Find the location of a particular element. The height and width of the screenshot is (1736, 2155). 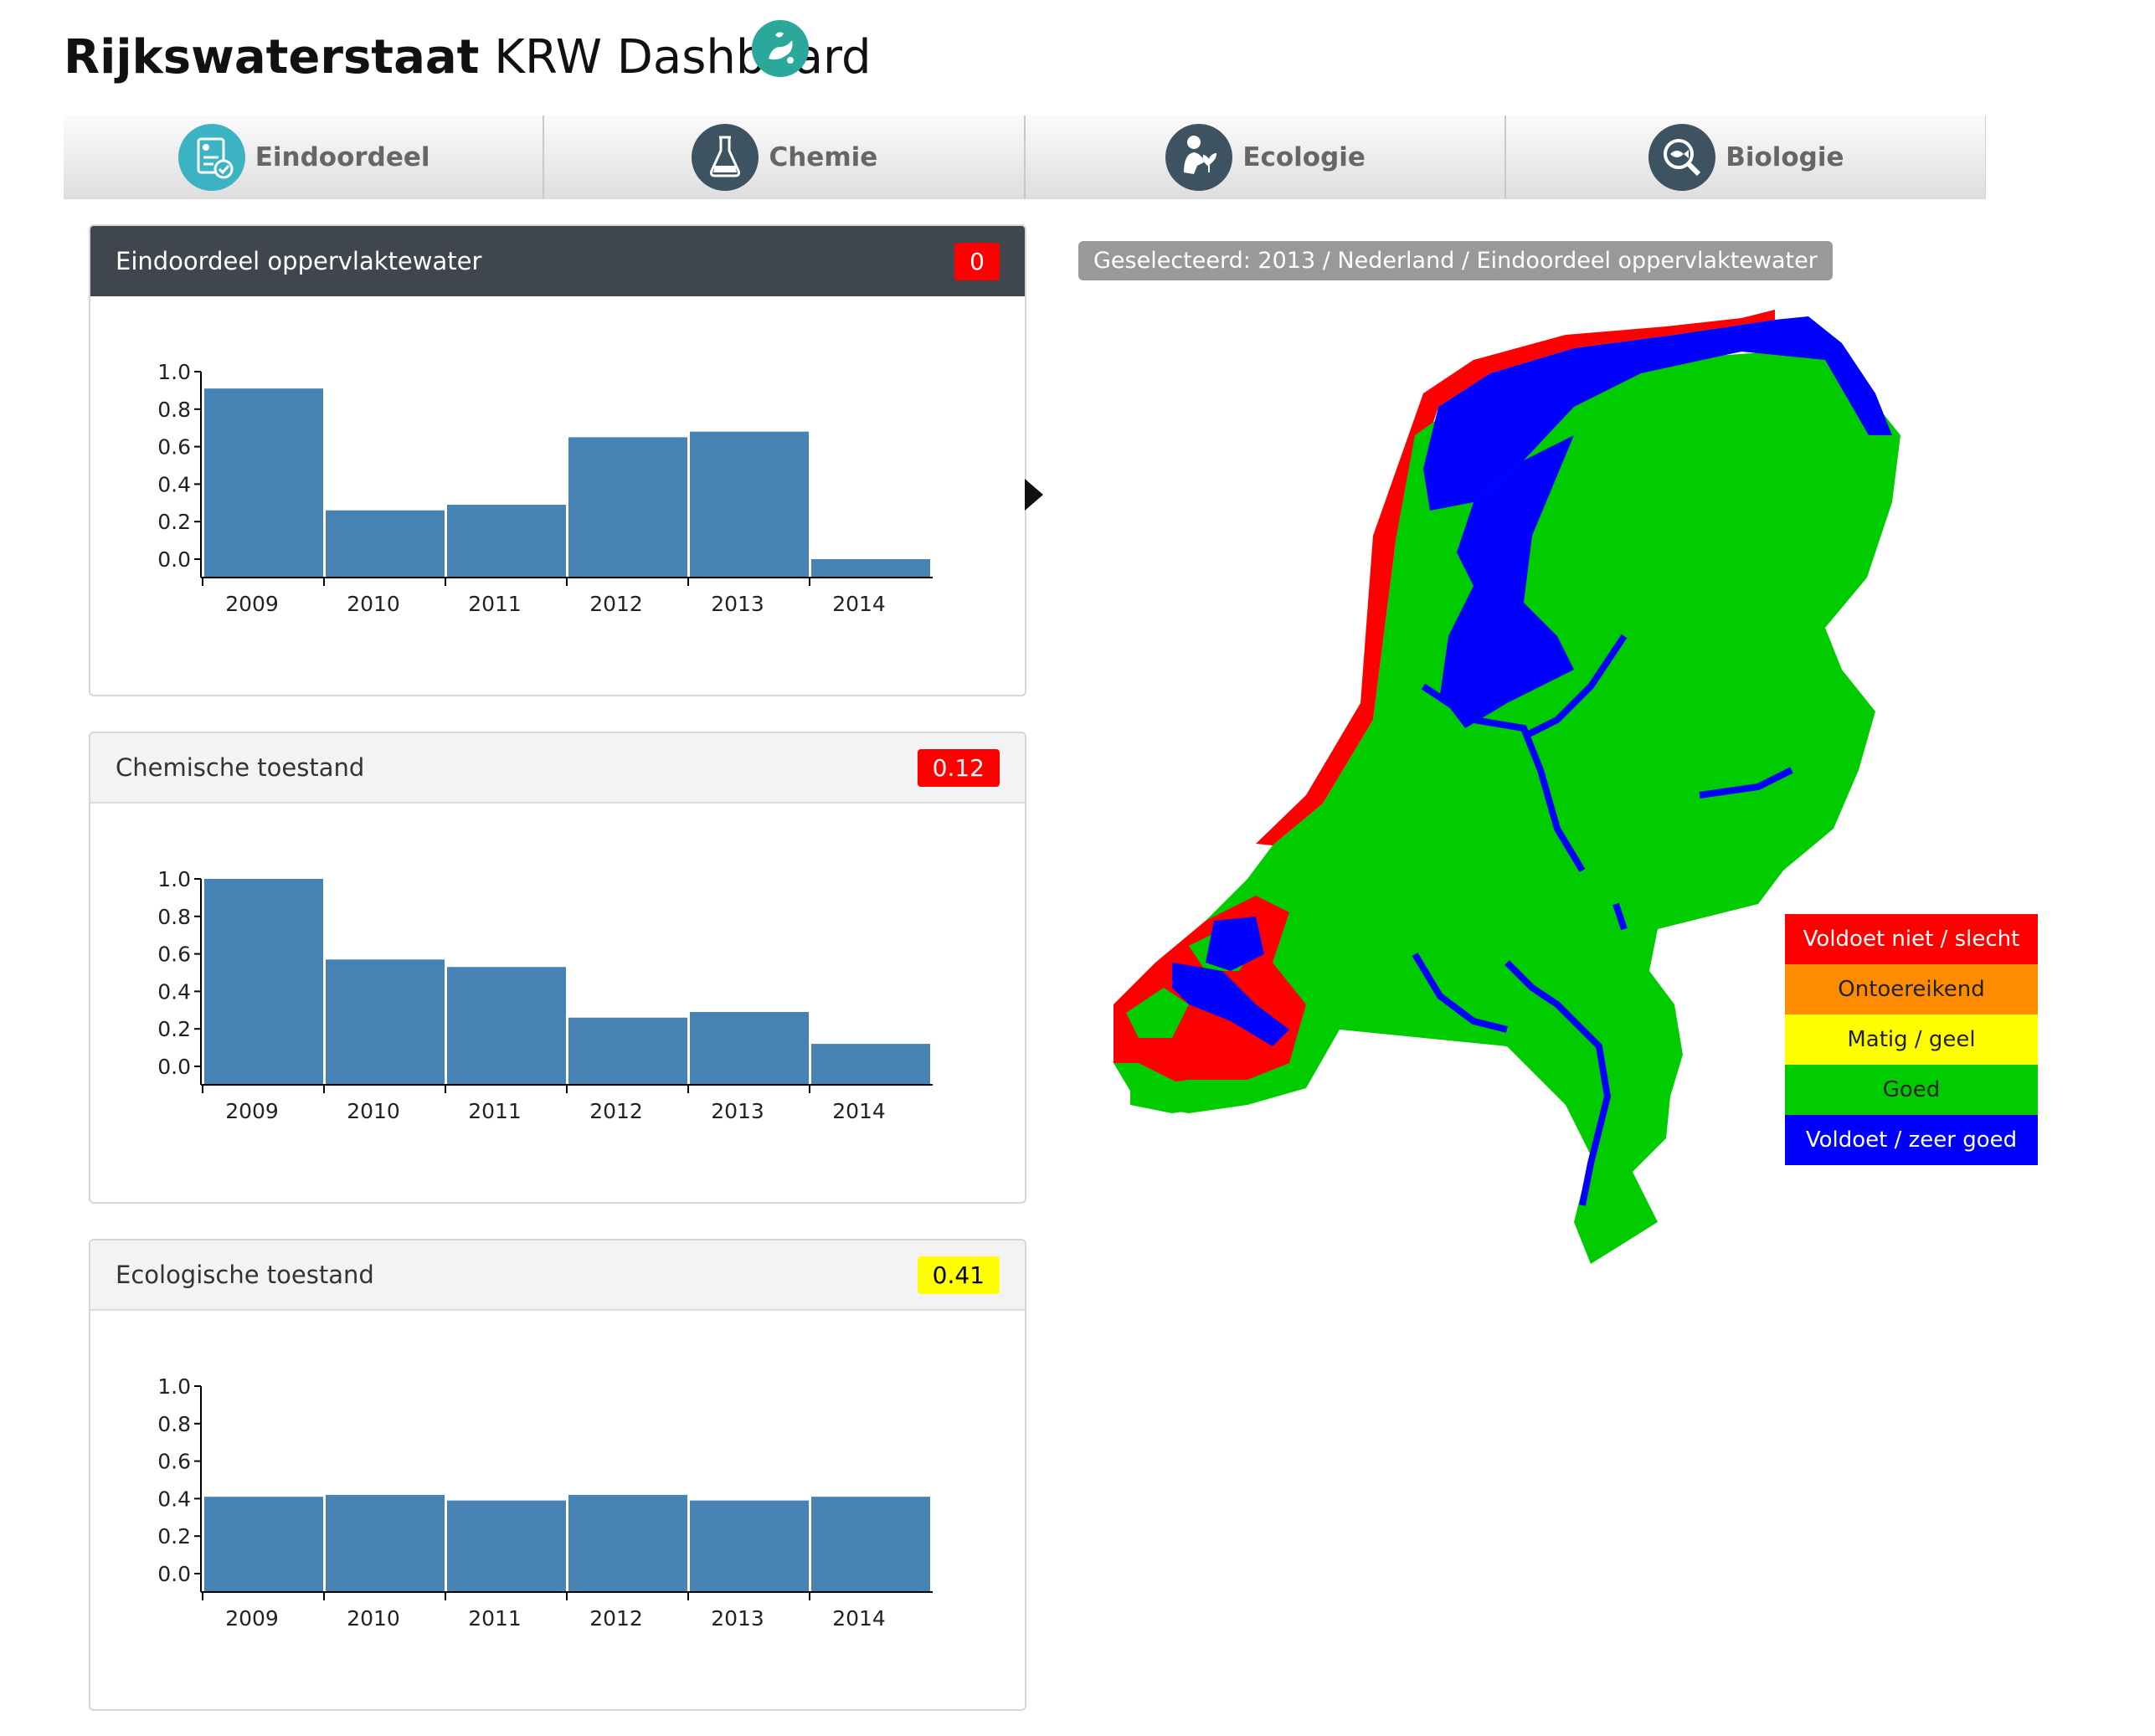

tab-ecologie: Ecologie is located at coordinates (1266, 157).